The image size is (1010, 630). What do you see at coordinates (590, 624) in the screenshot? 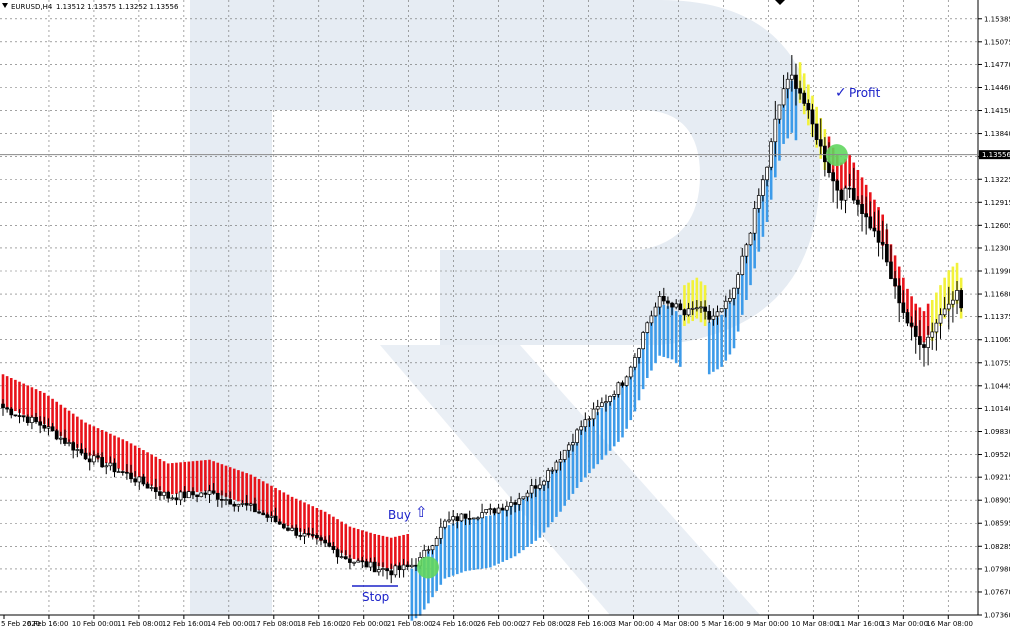
I see `x-tick-label: 28 Feb 16:00` at bounding box center [590, 624].